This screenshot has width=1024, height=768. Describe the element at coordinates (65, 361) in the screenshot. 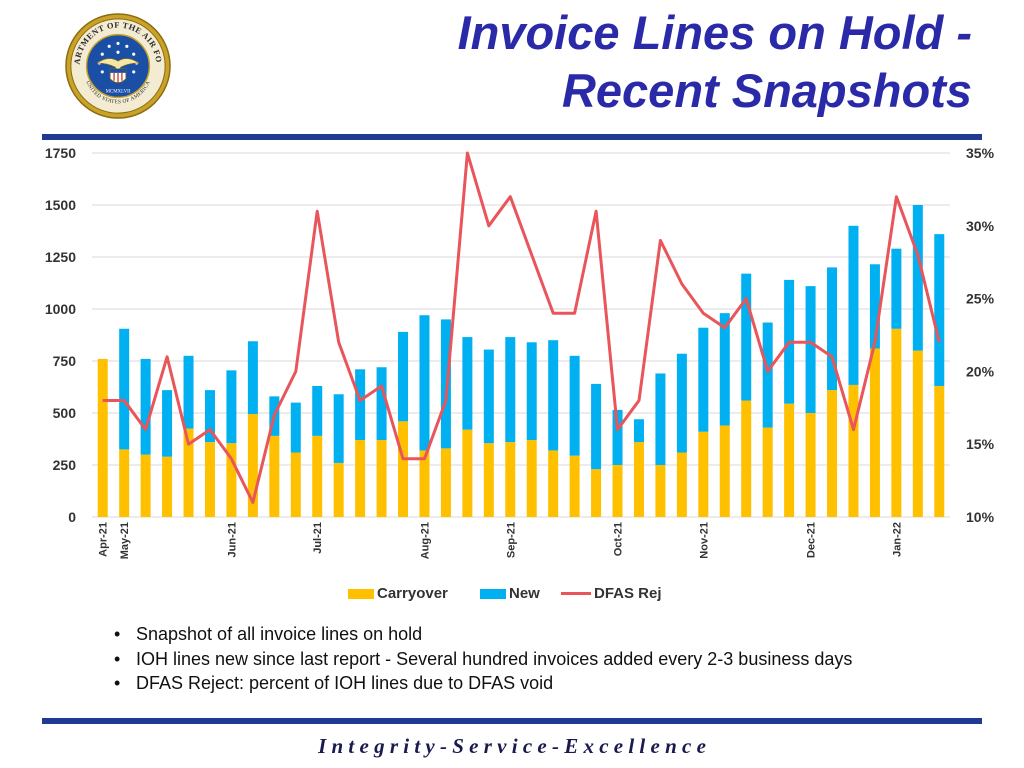

I see `y-tick-label: 750` at that location.